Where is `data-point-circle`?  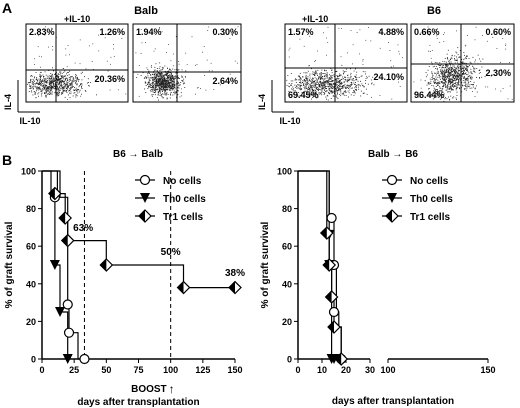 data-point-circle is located at coordinates (334, 312).